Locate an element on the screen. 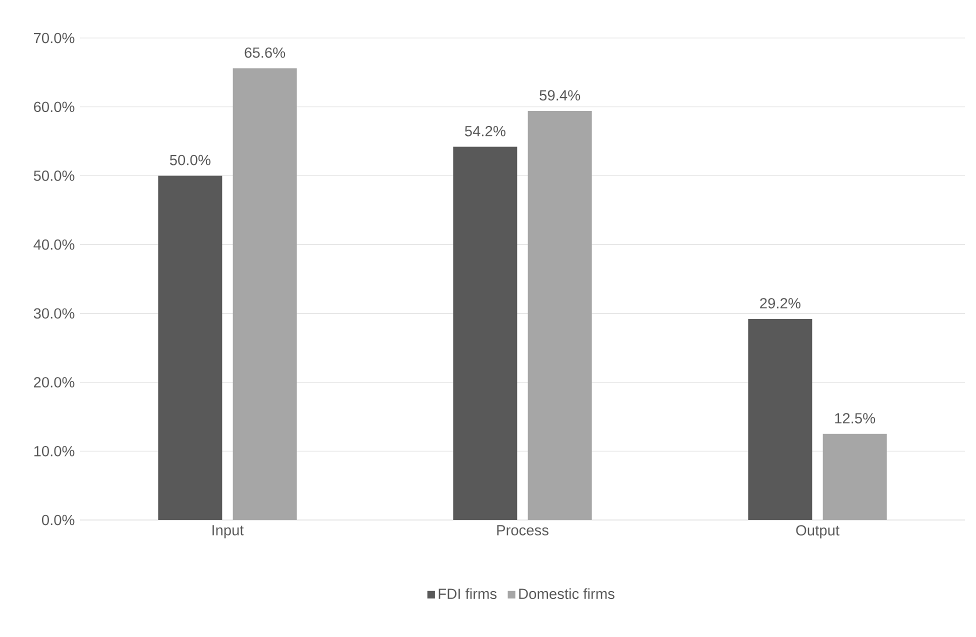 This screenshot has height=637, width=976. data-label: 29.2% is located at coordinates (780, 303).